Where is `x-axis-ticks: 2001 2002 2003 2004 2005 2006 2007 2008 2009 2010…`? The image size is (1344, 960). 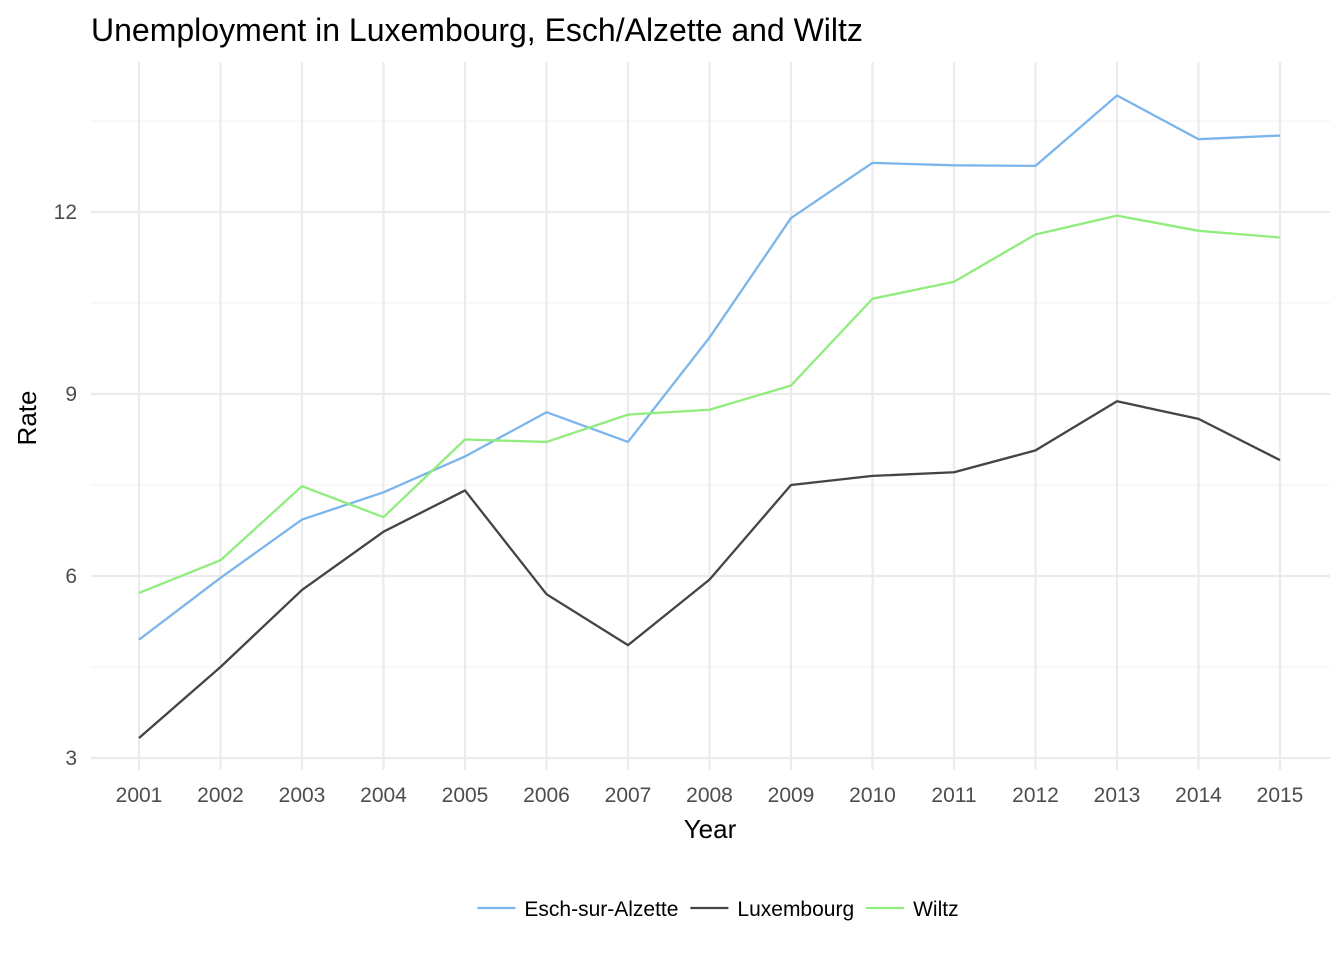
x-axis-ticks: 2001 2002 2003 2004 2005 2006 2007 2008 2009 2010… is located at coordinates (710, 795).